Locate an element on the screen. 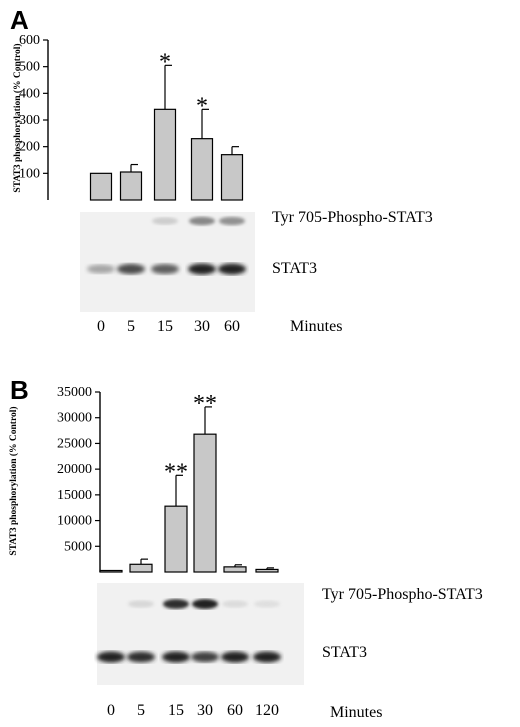 This screenshot has width=520, height=727. y-tick-label: 300 is located at coordinates (29, 120).